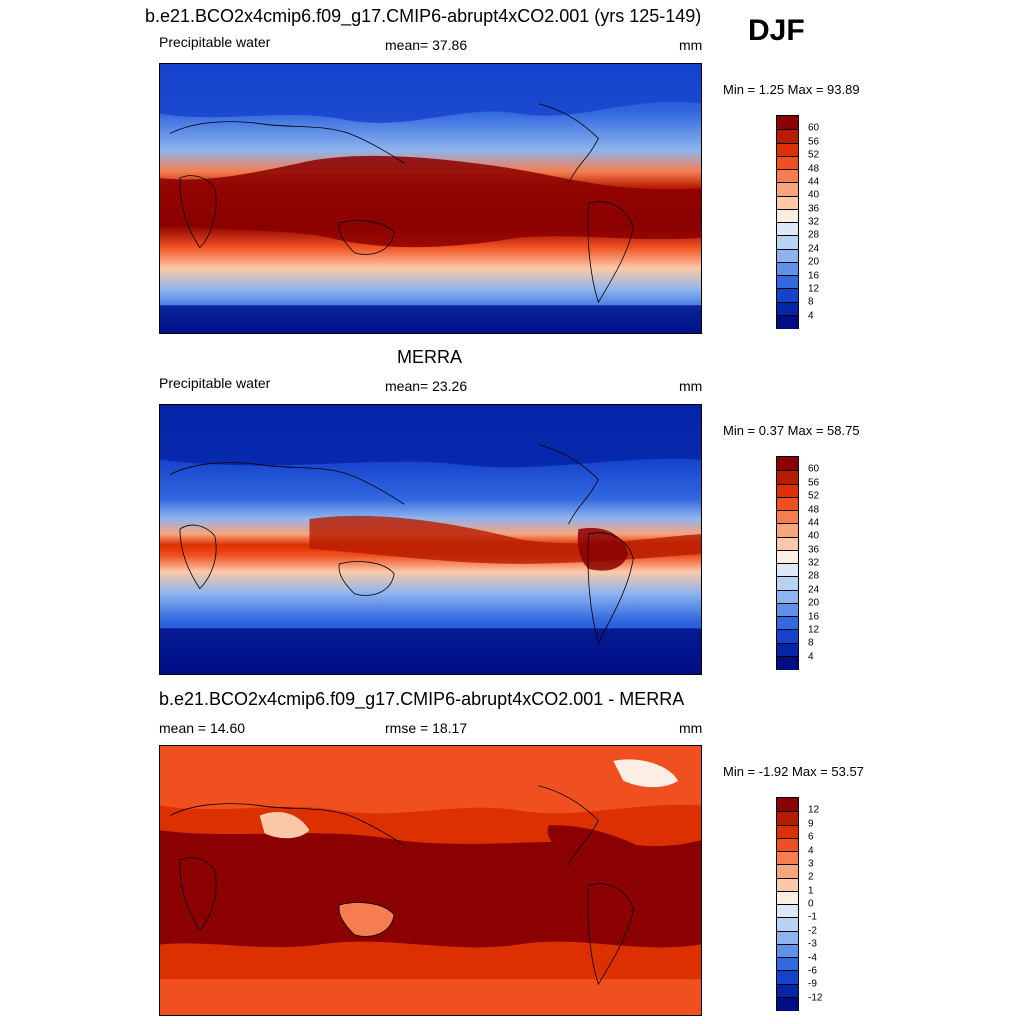  Describe the element at coordinates (812, 957) in the screenshot. I see `colorbar-tick: -4` at that location.